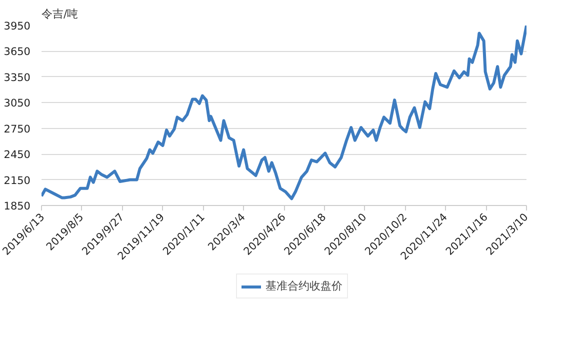 The width and height of the screenshot is (567, 341). Describe the element at coordinates (17, 180) in the screenshot. I see `y-tick-label: 2150` at that location.